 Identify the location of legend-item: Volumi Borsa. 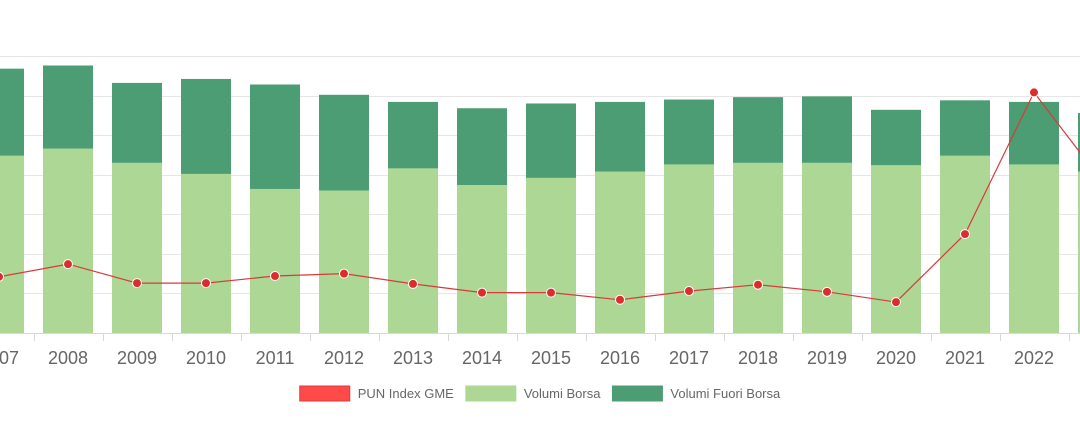
(533, 393).